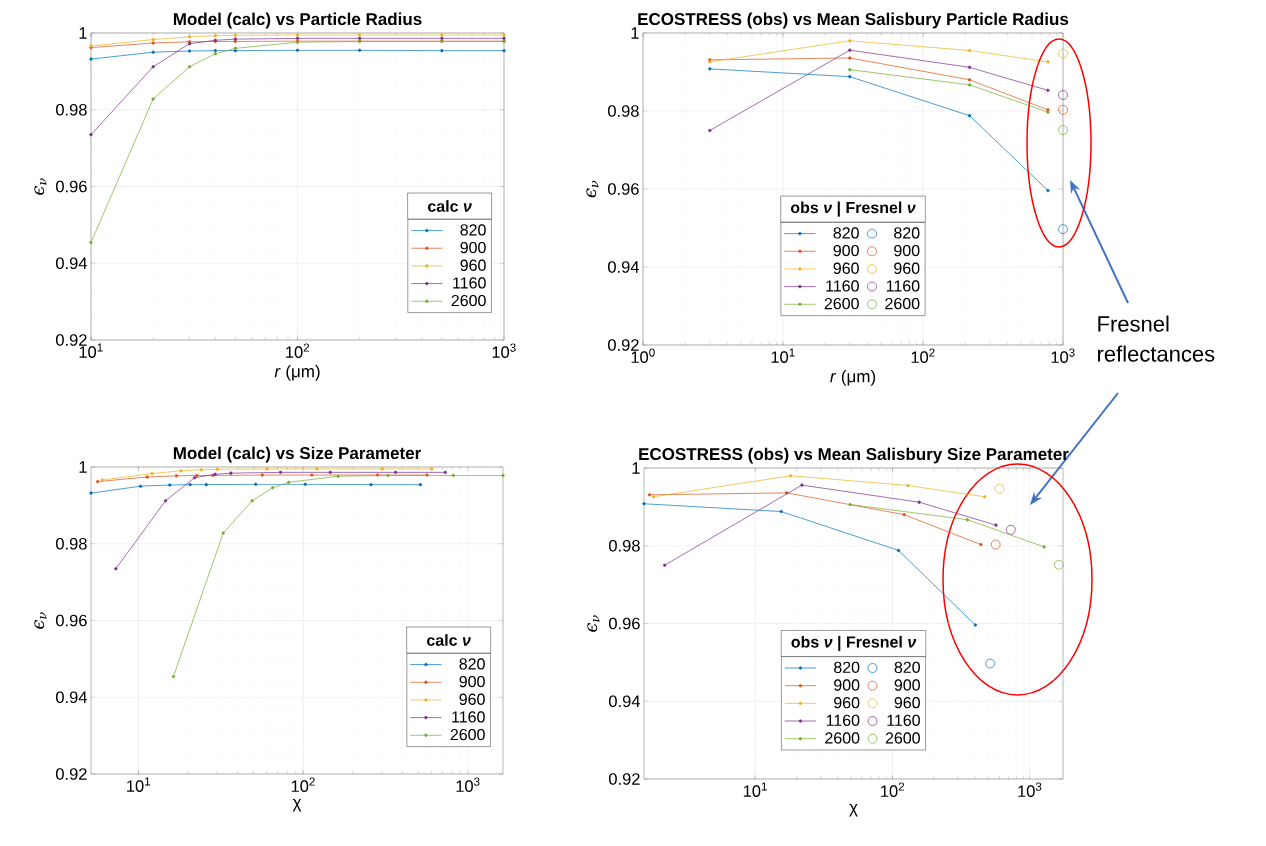 This screenshot has height=846, width=1266. Describe the element at coordinates (853, 20) in the screenshot. I see `chart-title: ECOSTRESS (obs) vs Mean Salisbury Particle Radius` at that location.